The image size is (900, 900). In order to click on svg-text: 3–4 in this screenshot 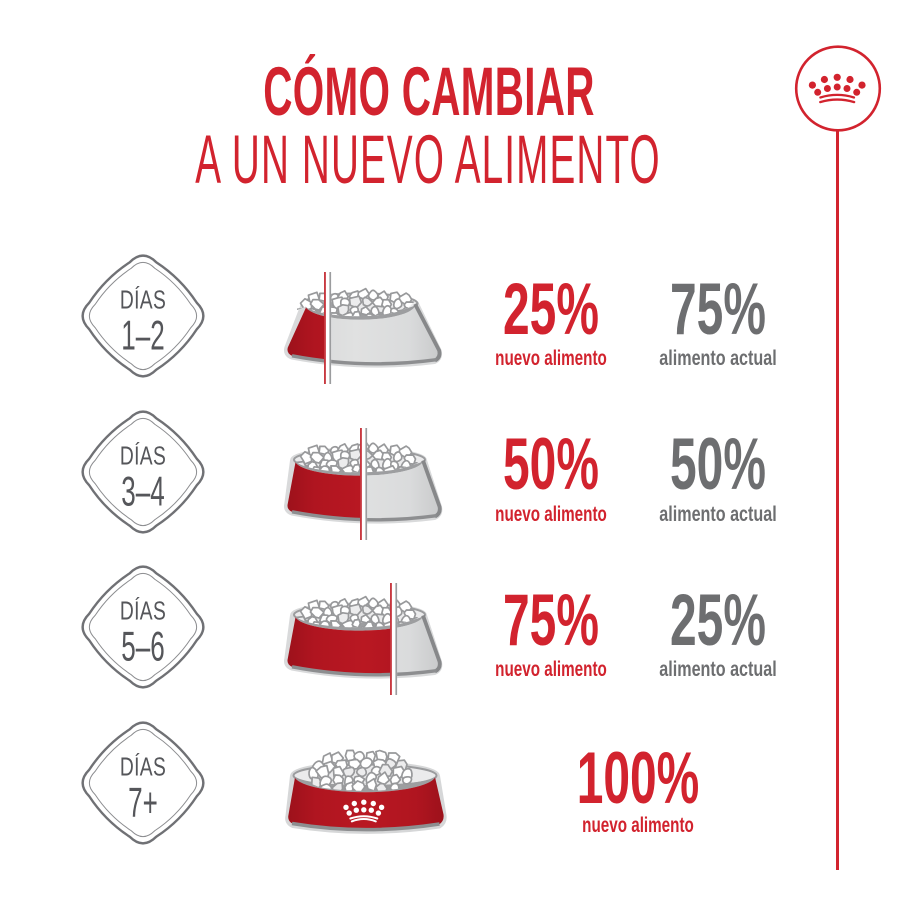, I will do `click(142, 491)`.